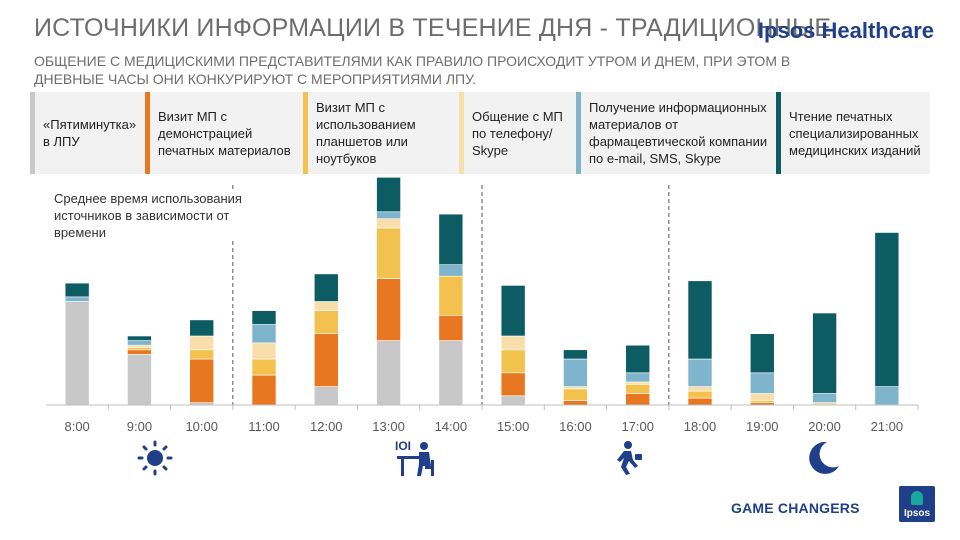  I want to click on legend-label: «Пятиминутка» в ЛПУ, so click(90, 133).